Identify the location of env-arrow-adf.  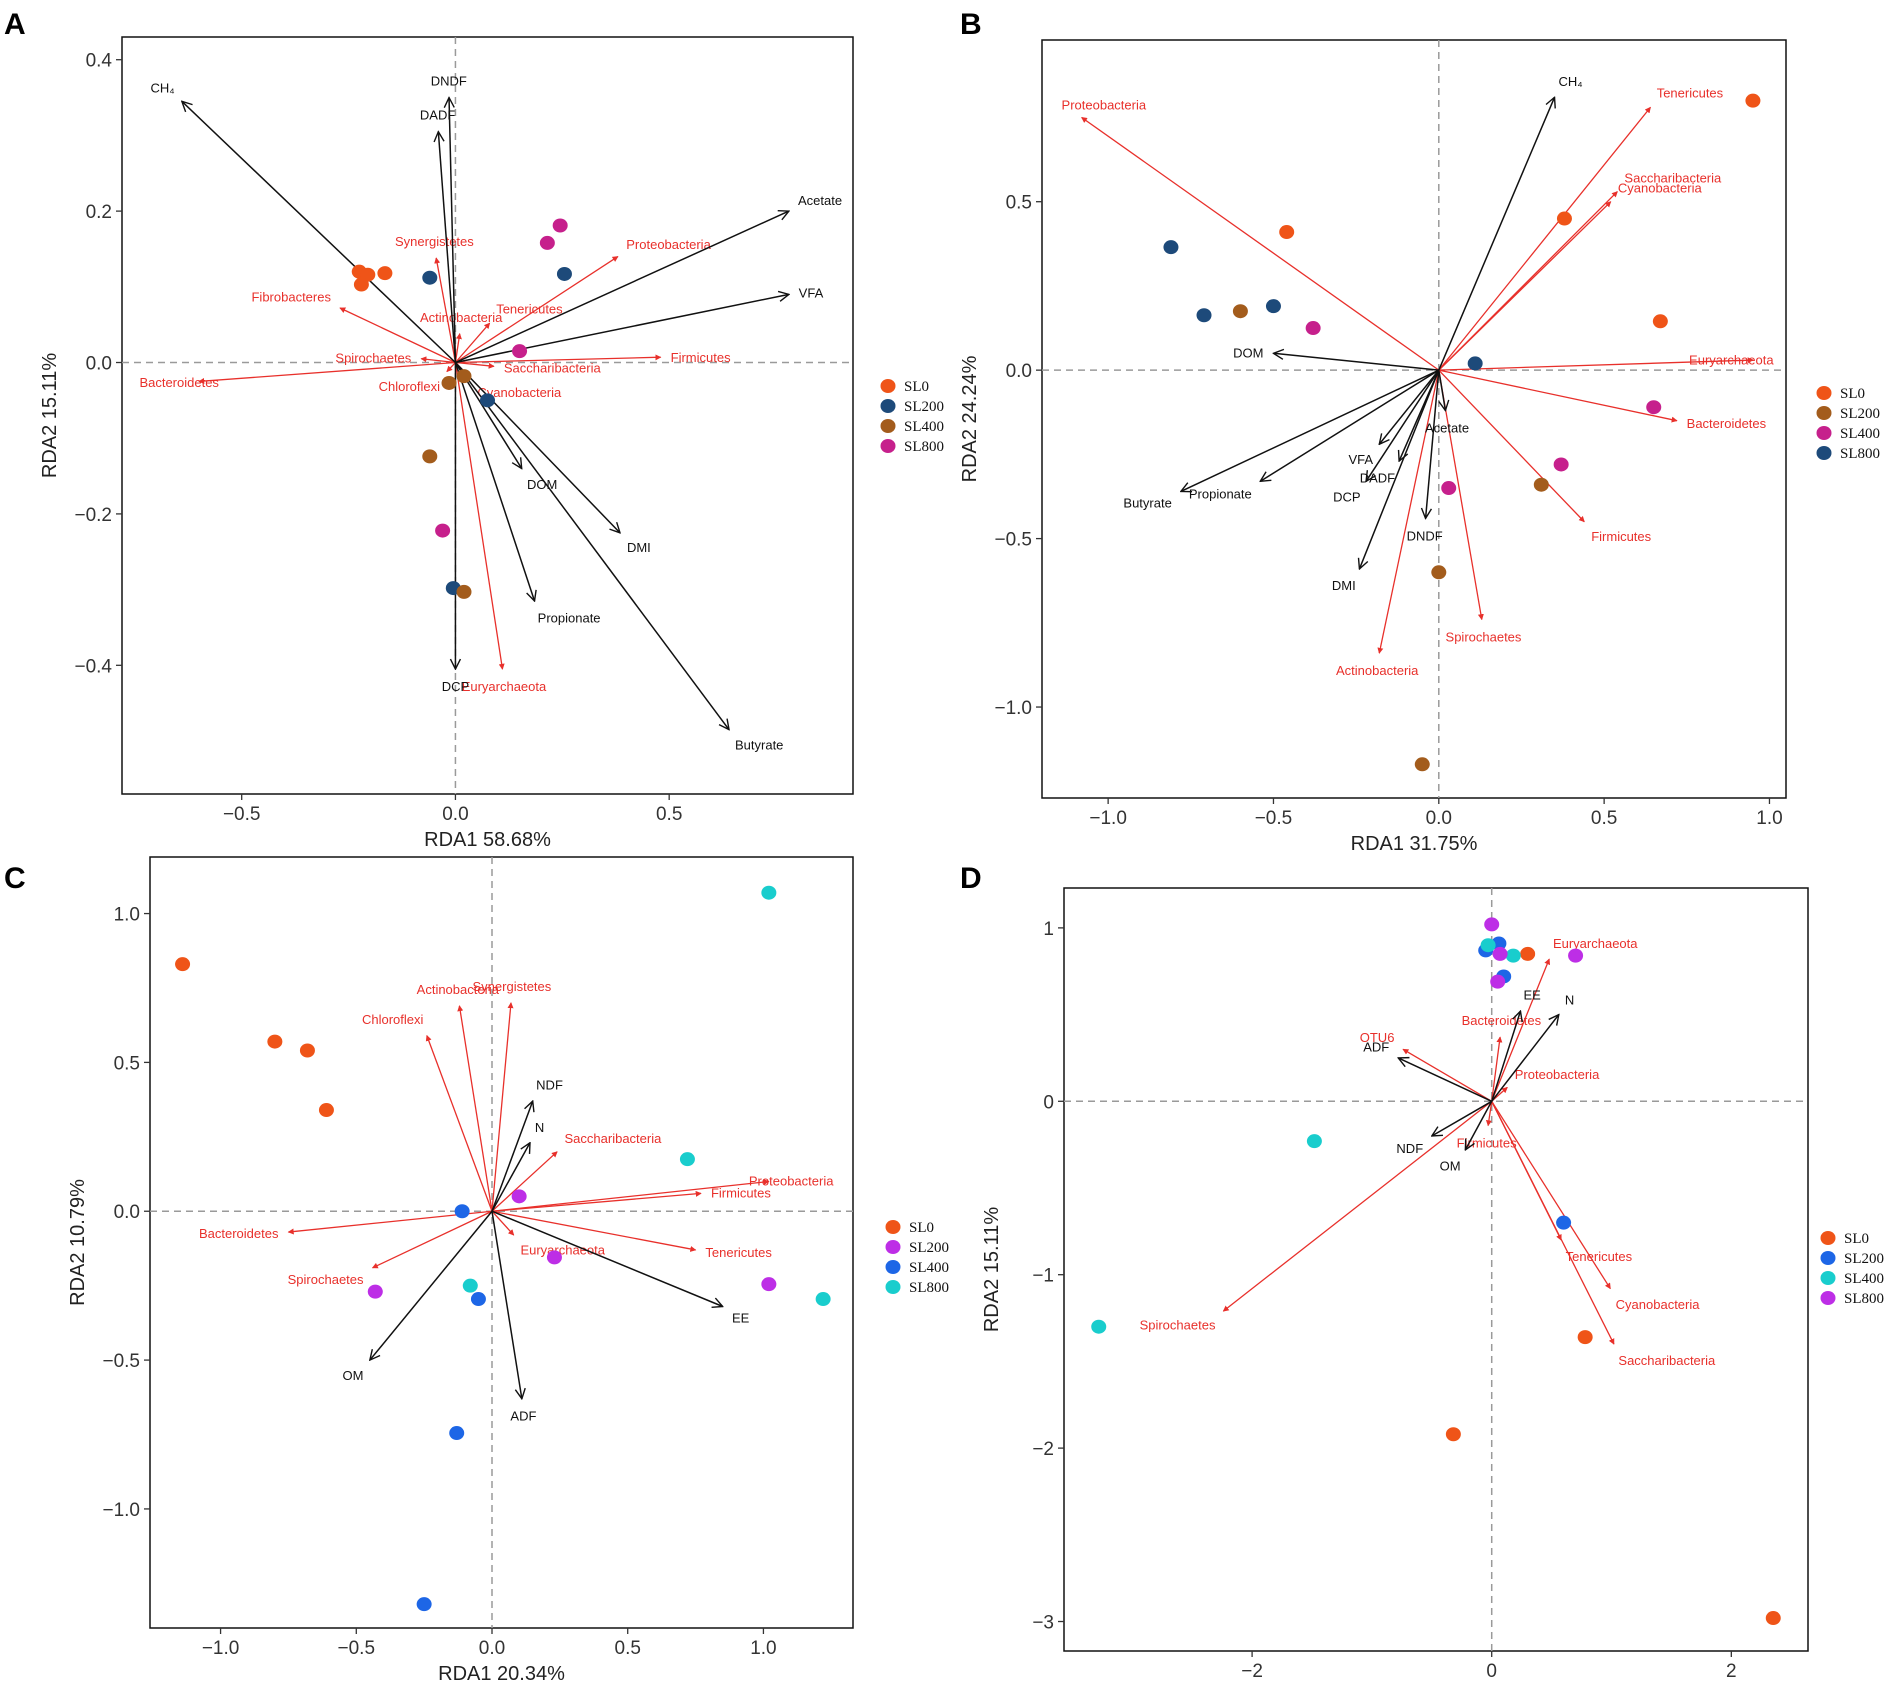
(506, 1305).